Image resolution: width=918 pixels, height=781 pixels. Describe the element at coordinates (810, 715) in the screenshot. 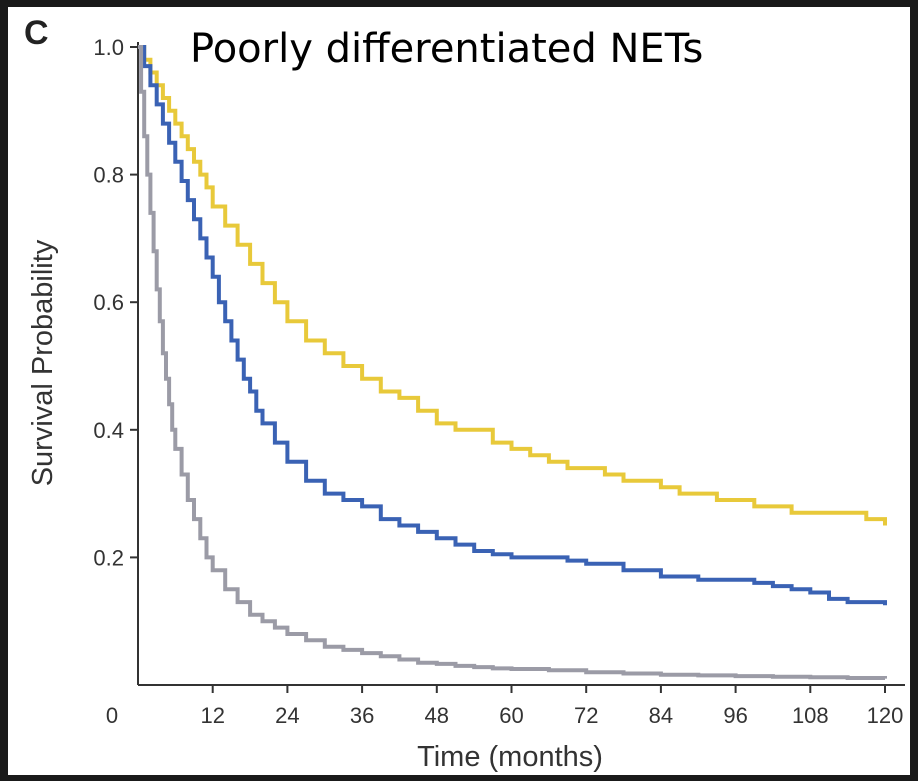

I see `x-tick-label: 108` at that location.